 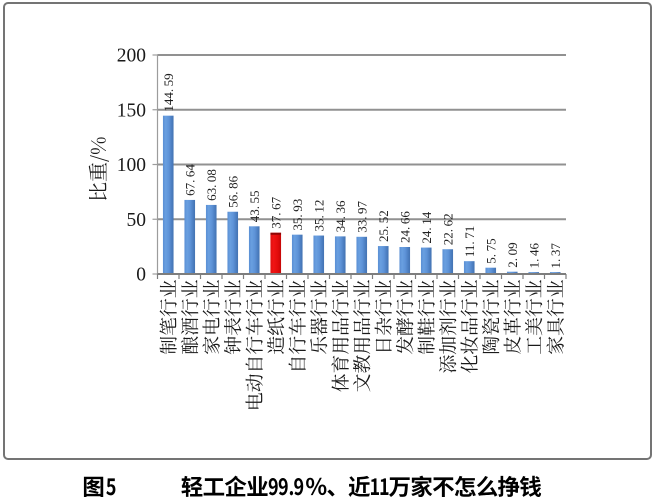 What do you see at coordinates (512, 254) in the screenshot?
I see `svg-text: 2. 09` at bounding box center [512, 254].